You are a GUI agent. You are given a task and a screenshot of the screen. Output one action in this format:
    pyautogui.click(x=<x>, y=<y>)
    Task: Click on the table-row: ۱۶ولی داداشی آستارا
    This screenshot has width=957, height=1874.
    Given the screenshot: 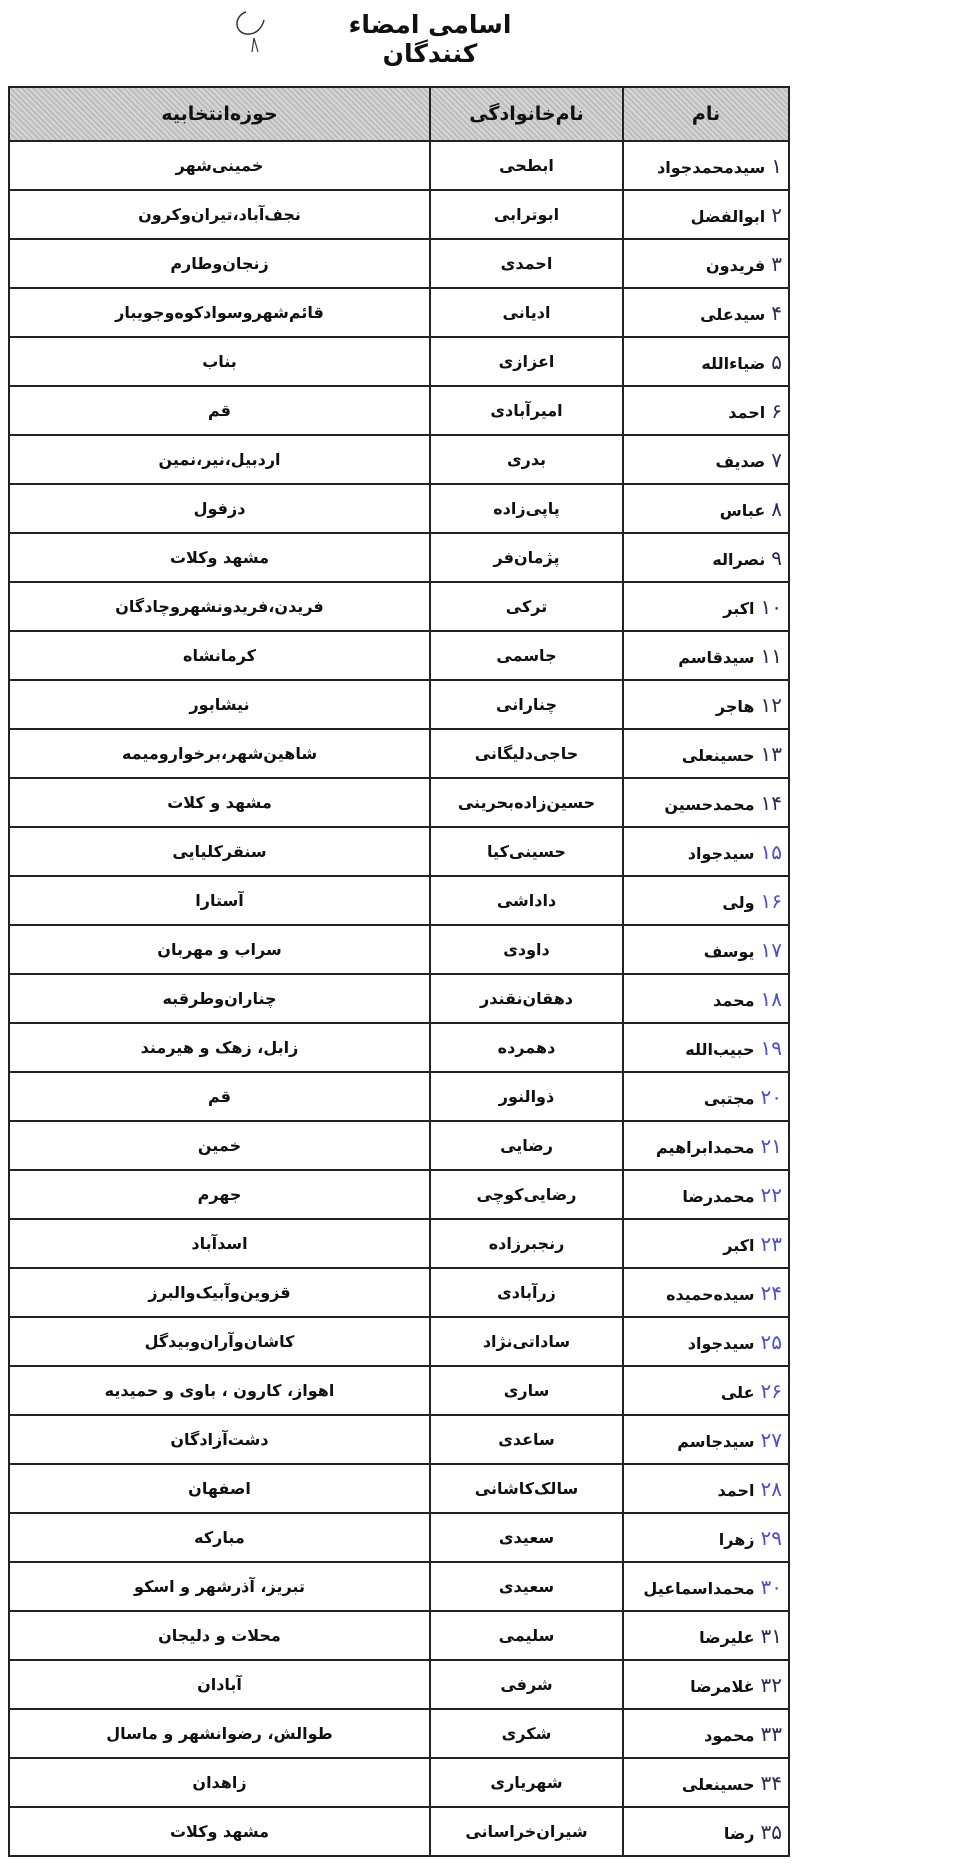 What is the action you would take?
    pyautogui.click(x=399, y=900)
    